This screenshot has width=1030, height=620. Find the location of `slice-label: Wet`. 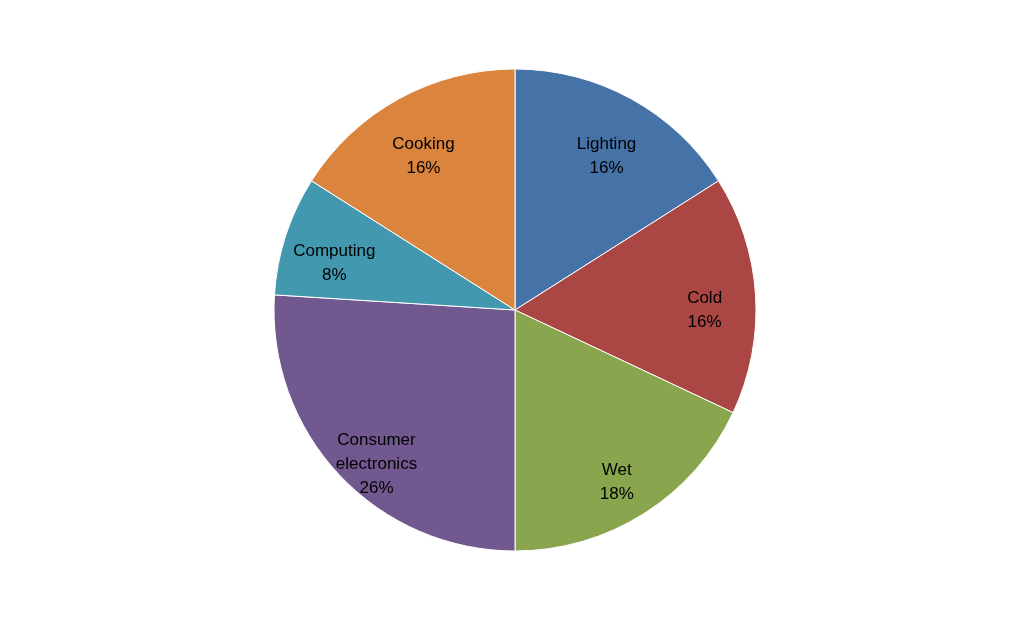

slice-label: Wet is located at coordinates (617, 470).